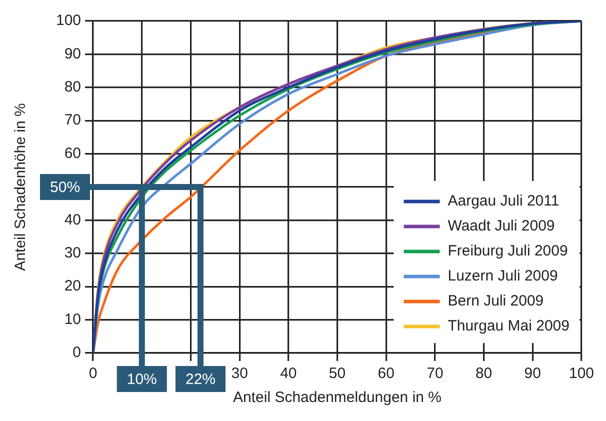  What do you see at coordinates (73, 153) in the screenshot?
I see `y-tick-label: 60` at bounding box center [73, 153].